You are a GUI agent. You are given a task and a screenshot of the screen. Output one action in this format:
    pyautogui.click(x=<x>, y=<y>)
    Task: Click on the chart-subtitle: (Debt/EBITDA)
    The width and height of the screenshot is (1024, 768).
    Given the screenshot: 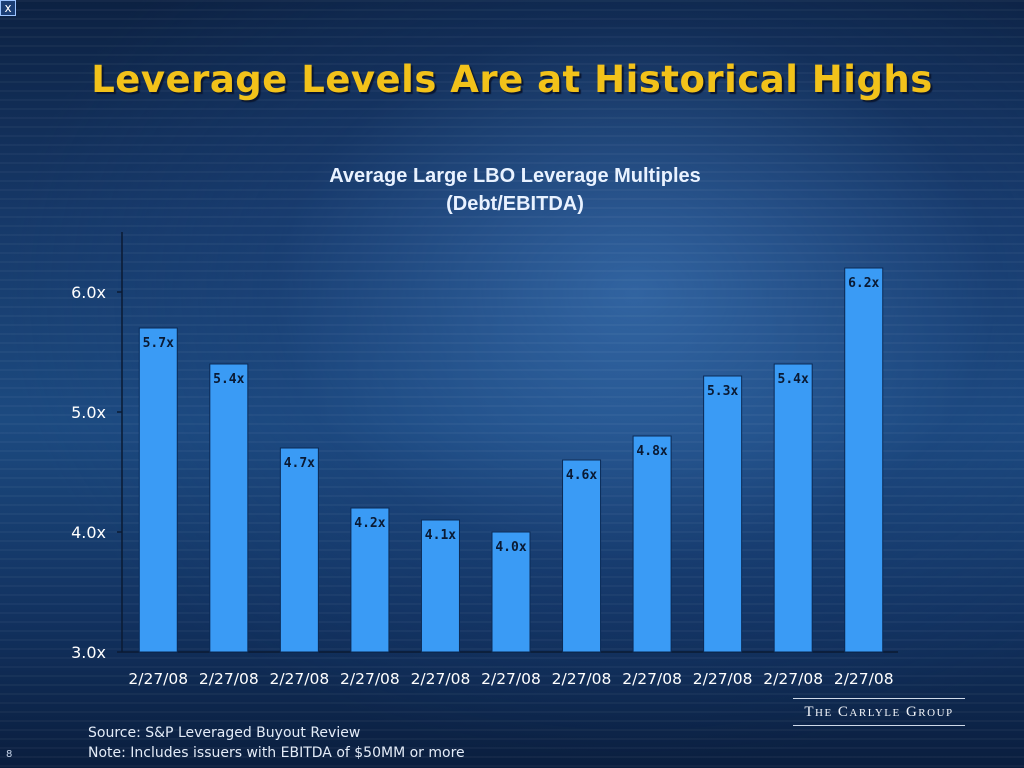 What is the action you would take?
    pyautogui.click(x=515, y=204)
    